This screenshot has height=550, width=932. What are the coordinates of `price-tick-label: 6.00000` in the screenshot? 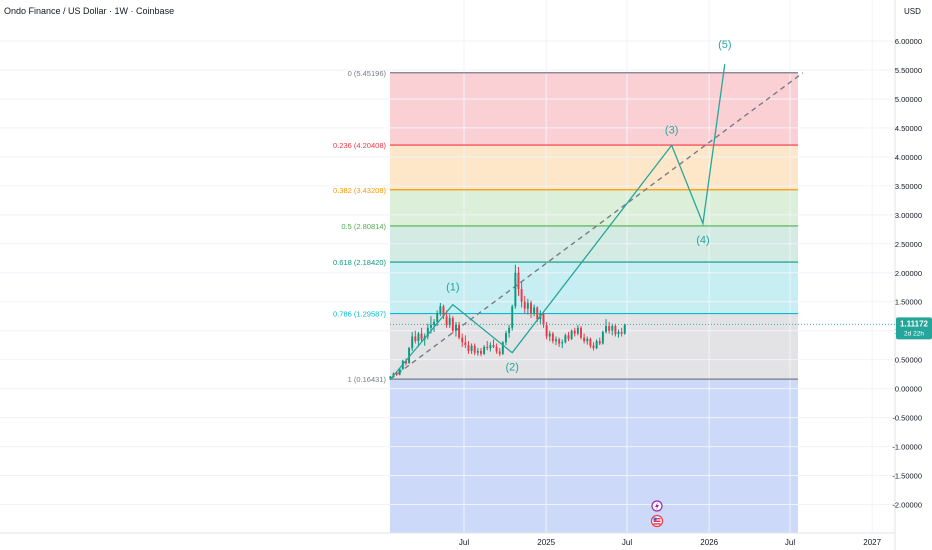 It's located at (908, 41).